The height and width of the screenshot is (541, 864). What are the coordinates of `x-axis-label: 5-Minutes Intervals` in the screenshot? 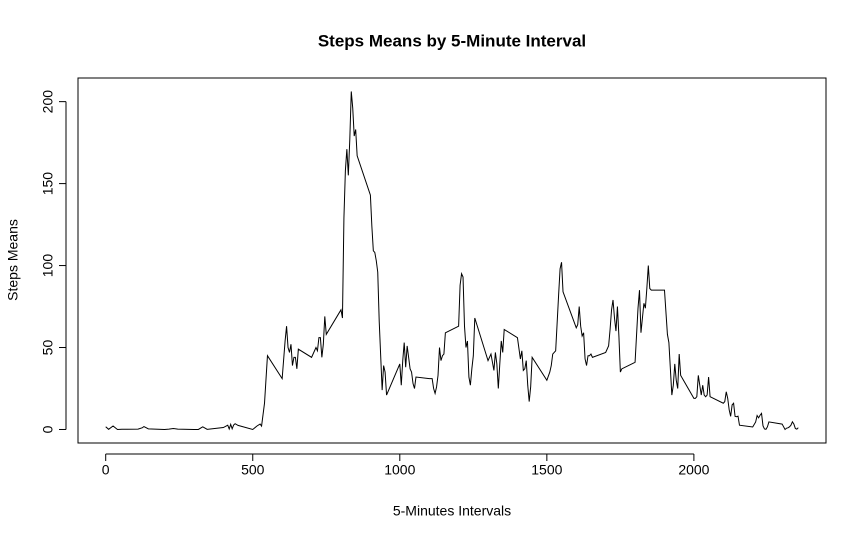 It's located at (452, 511).